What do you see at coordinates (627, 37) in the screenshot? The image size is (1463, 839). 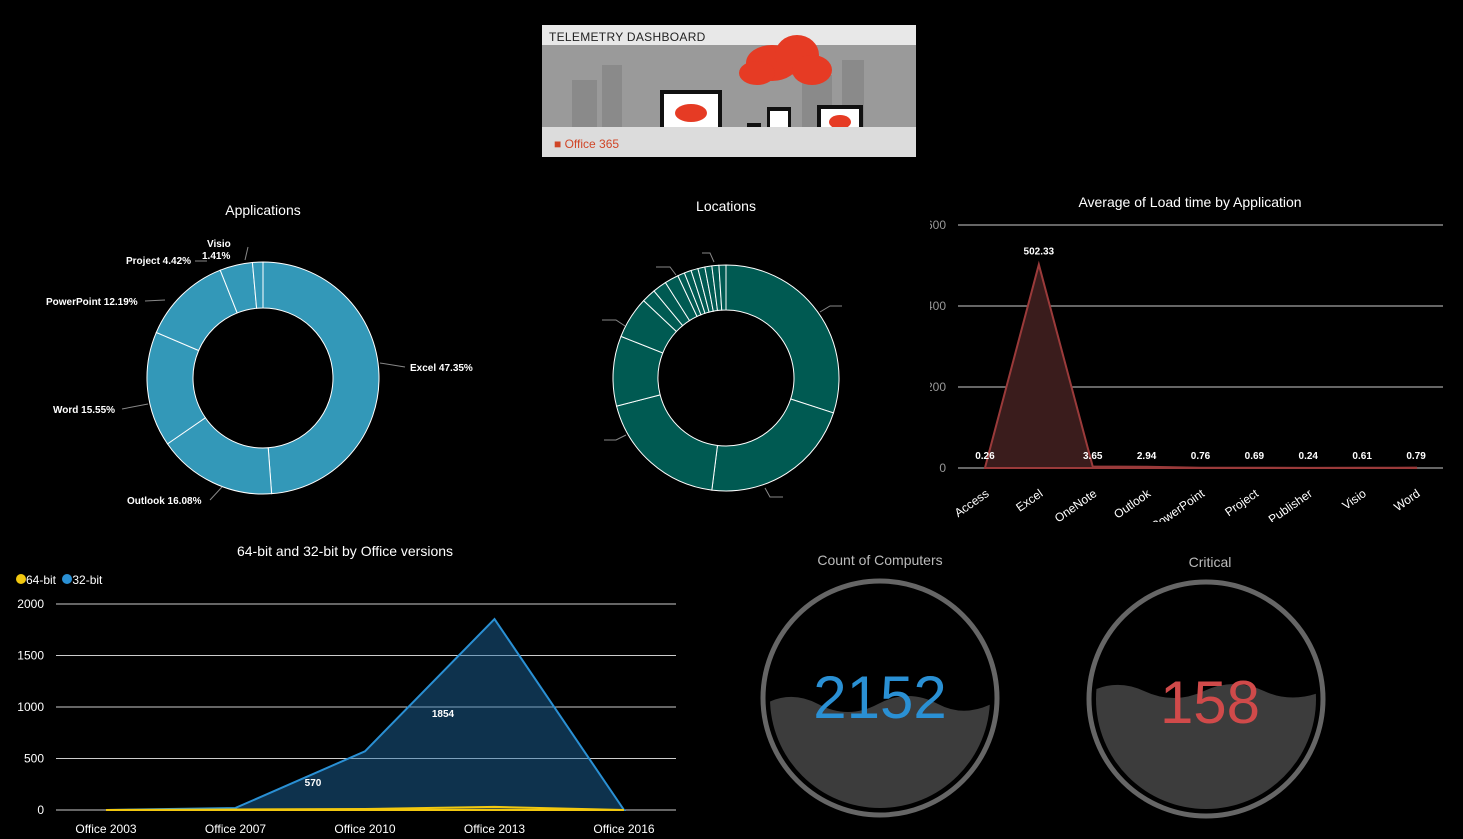 I see `banner-title: TELEMETRY DASHBOARD` at bounding box center [627, 37].